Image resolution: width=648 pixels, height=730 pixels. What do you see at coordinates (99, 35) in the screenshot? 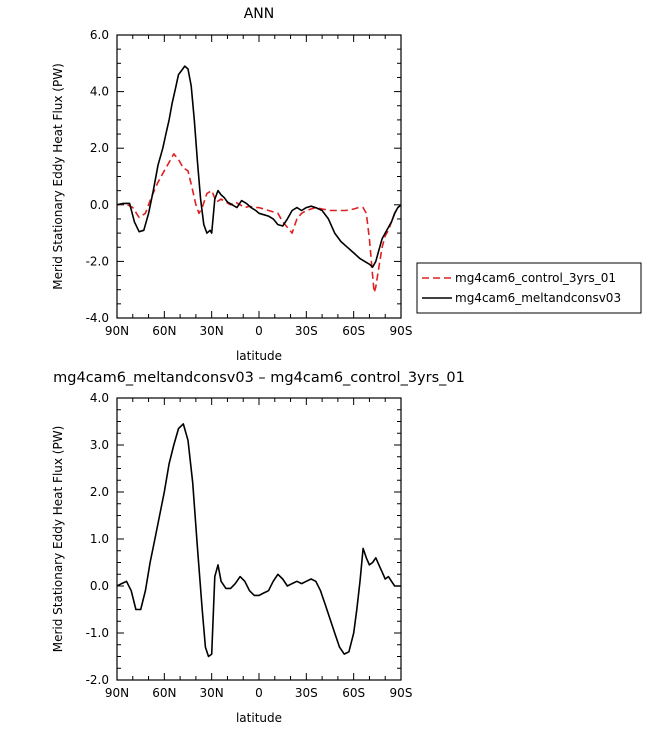
I see `y-tick-label: 6.0` at bounding box center [99, 35].